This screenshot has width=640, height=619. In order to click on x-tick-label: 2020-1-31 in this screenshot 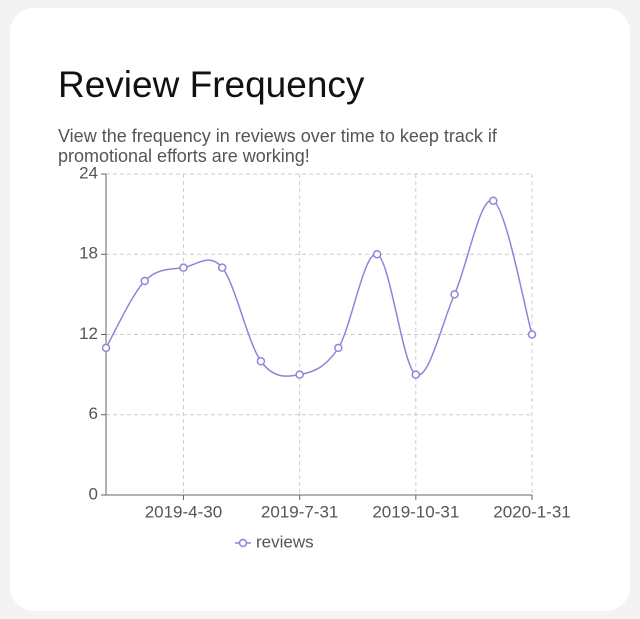, I will do `click(532, 511)`.